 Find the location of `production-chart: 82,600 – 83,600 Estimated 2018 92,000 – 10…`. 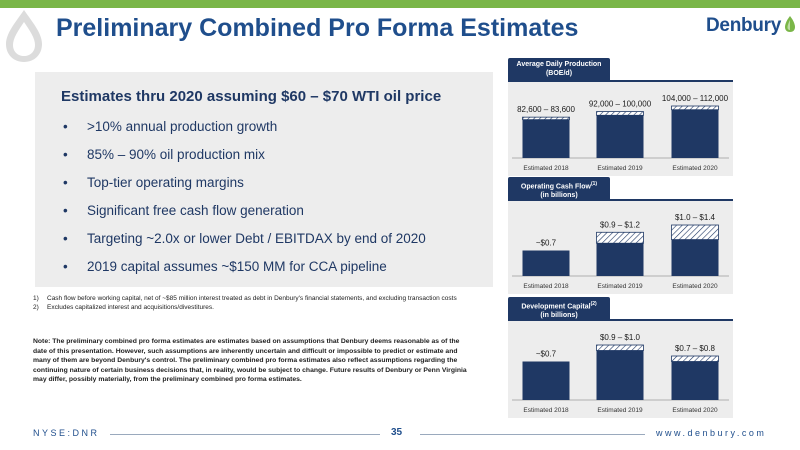

production-chart: 82,600 – 83,600 Estimated 2018 92,000 – 10… is located at coordinates (620, 133).